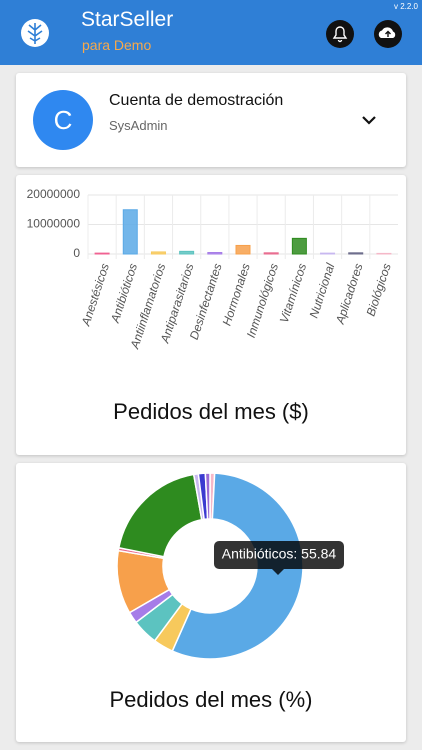  What do you see at coordinates (54, 224) in the screenshot?
I see `y-tick-label: 10000000` at bounding box center [54, 224].